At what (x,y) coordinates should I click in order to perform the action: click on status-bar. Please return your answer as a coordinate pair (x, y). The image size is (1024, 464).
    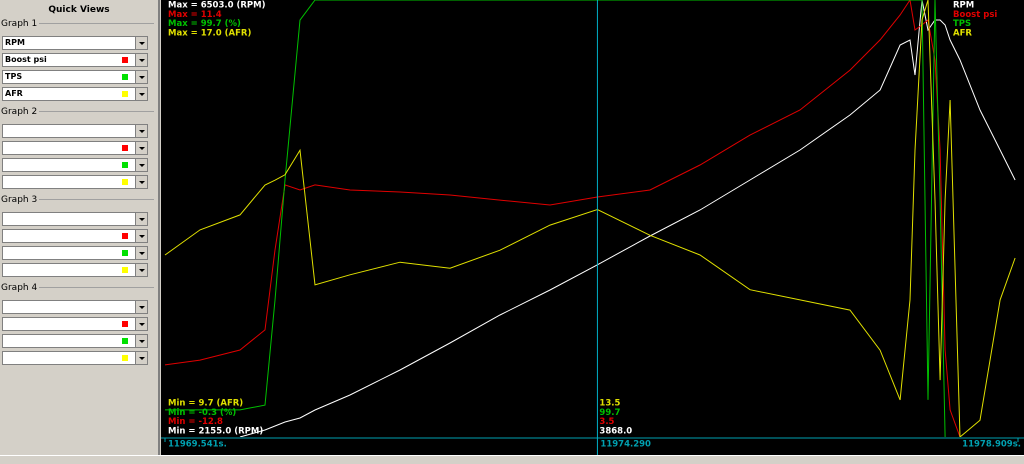
    Looking at the image, I should click on (512, 459).